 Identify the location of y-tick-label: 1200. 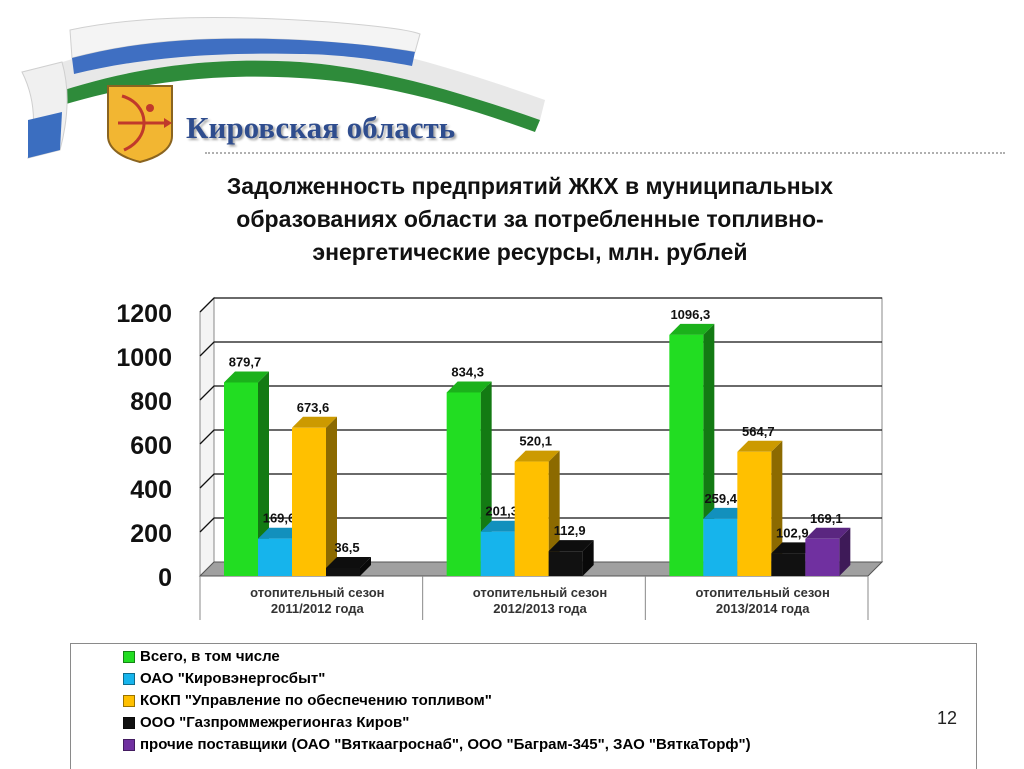
(144, 314).